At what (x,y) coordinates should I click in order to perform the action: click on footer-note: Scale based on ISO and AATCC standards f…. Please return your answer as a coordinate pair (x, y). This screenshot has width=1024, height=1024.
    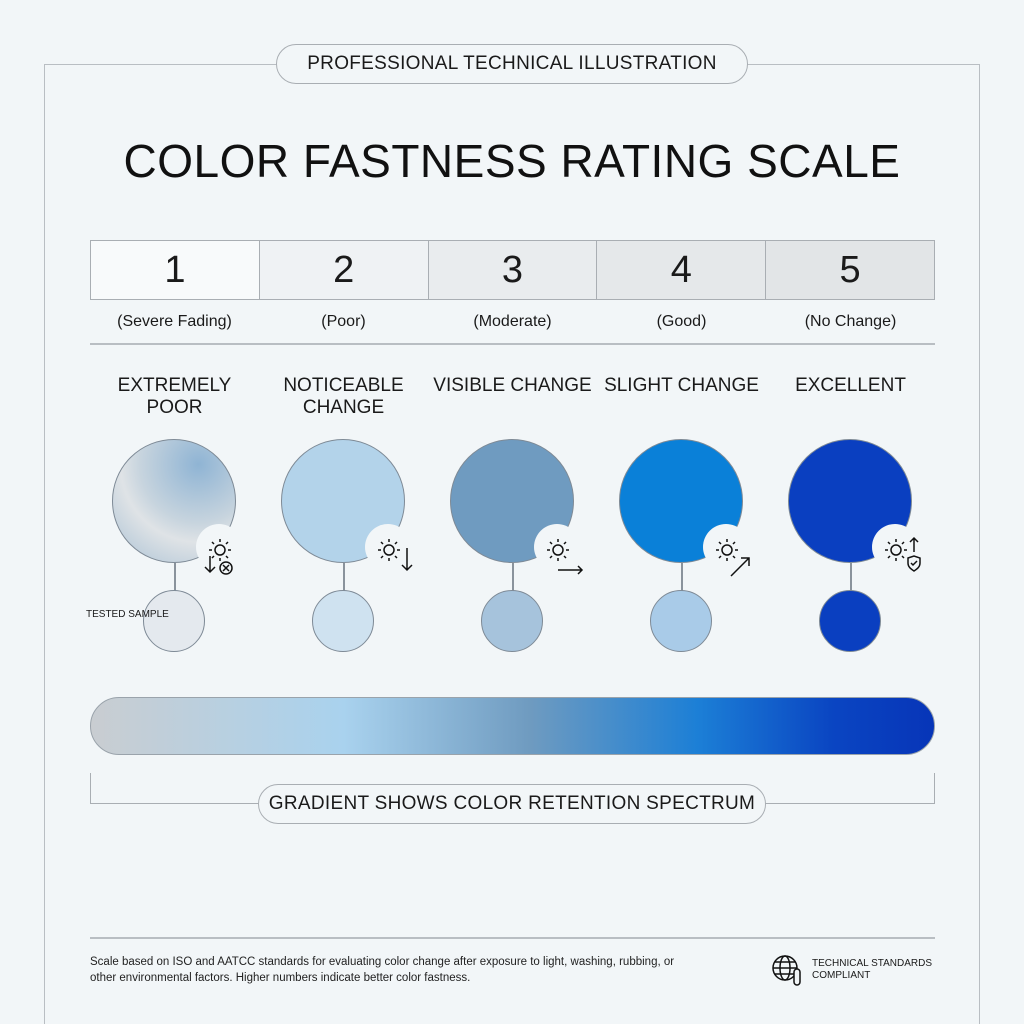
    Looking at the image, I should click on (382, 970).